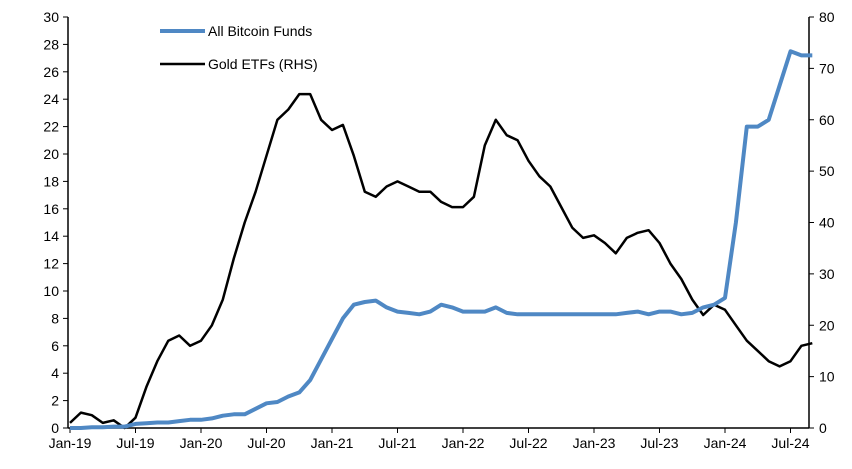 The height and width of the screenshot is (469, 852). I want to click on y-tick-label-left: 30, so click(51, 17).